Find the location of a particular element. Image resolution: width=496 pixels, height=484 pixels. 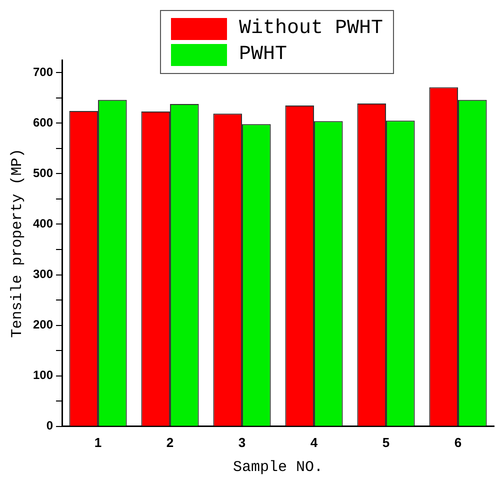

x-axis-title: Sample NO. is located at coordinates (278, 467).